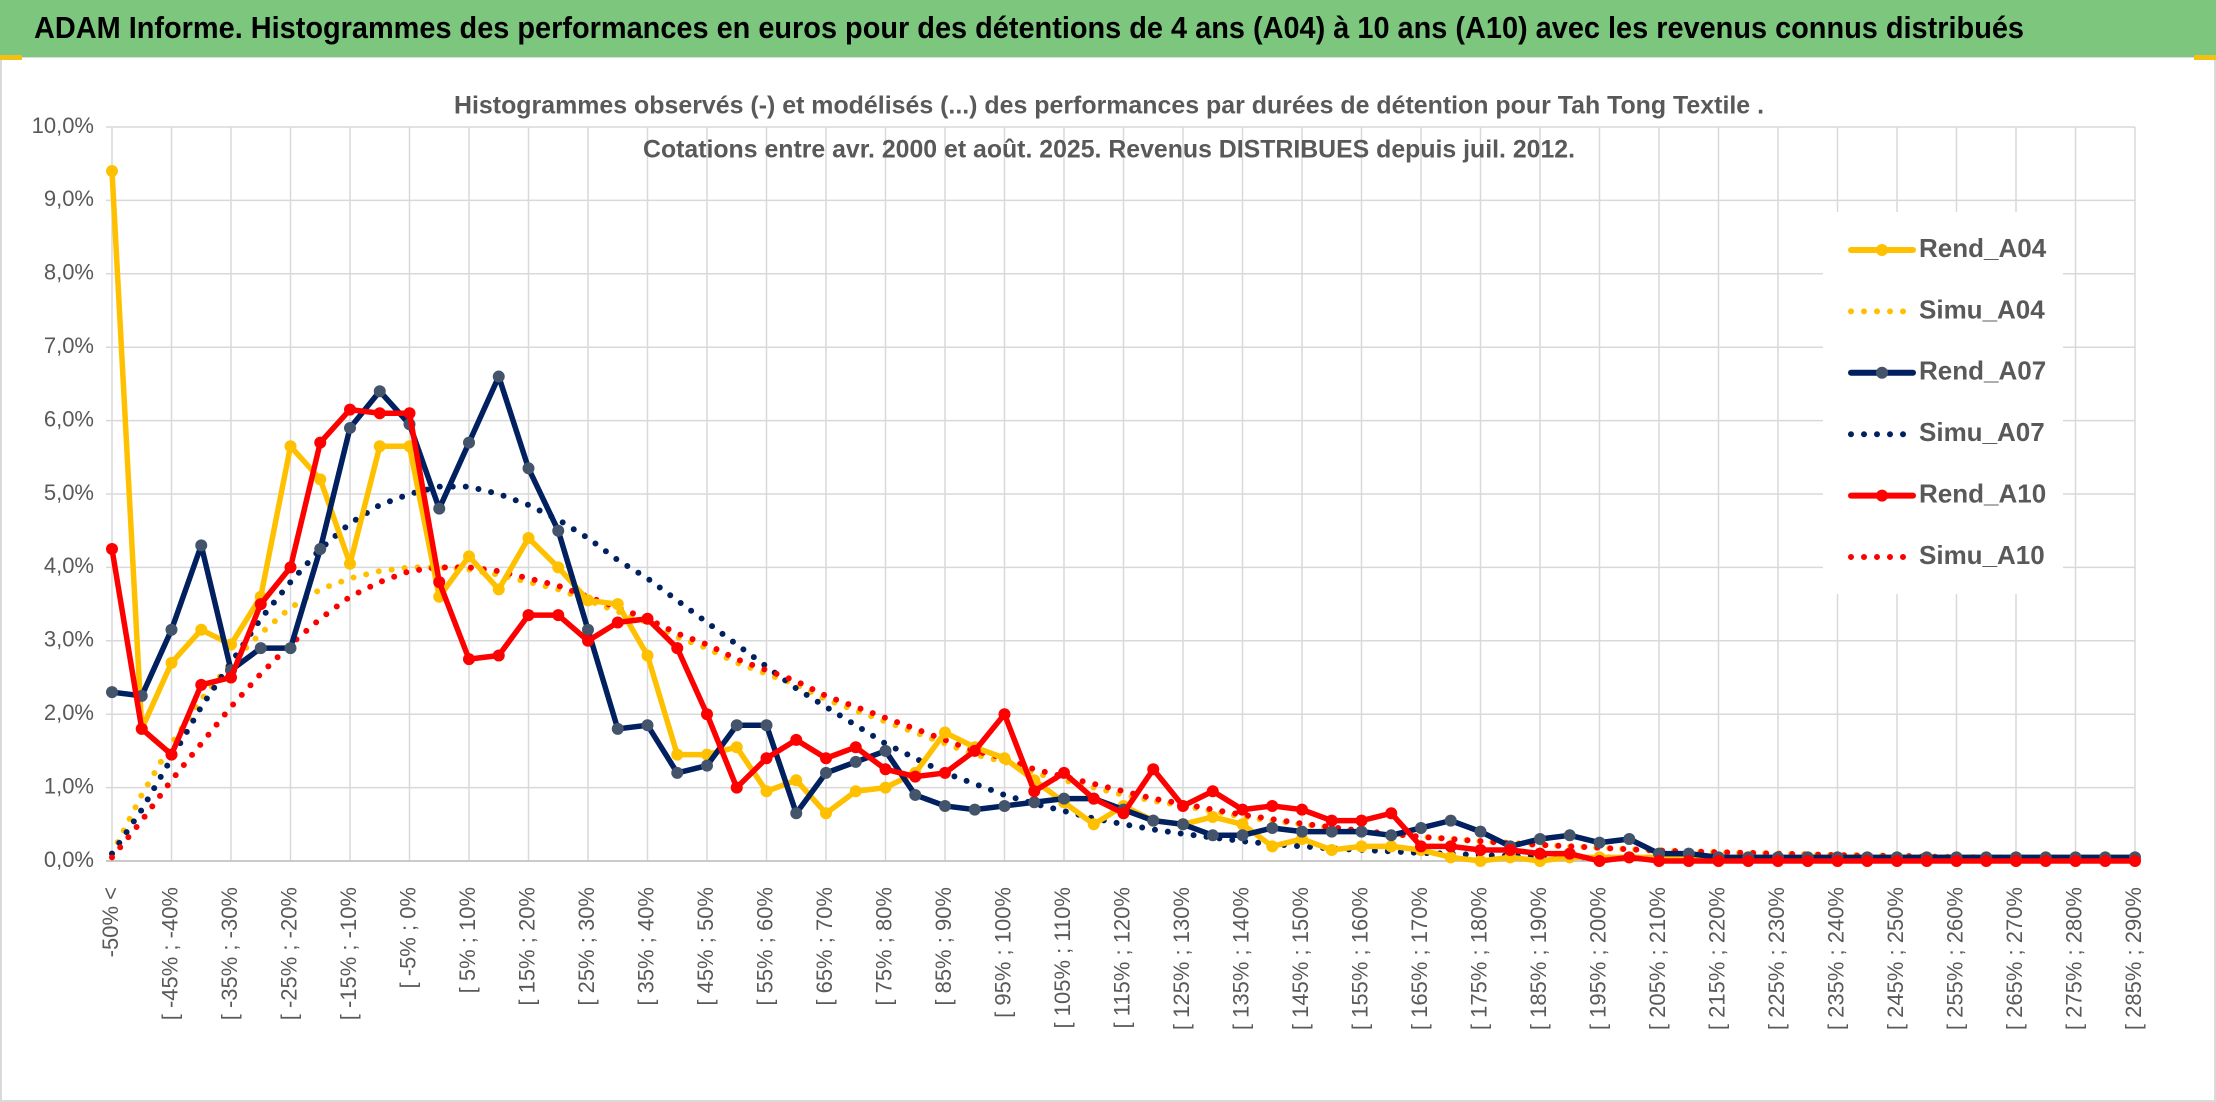 This screenshot has width=2216, height=1102. Describe the element at coordinates (69, 859) in the screenshot. I see `y-tick-label: 0,0%` at that location.